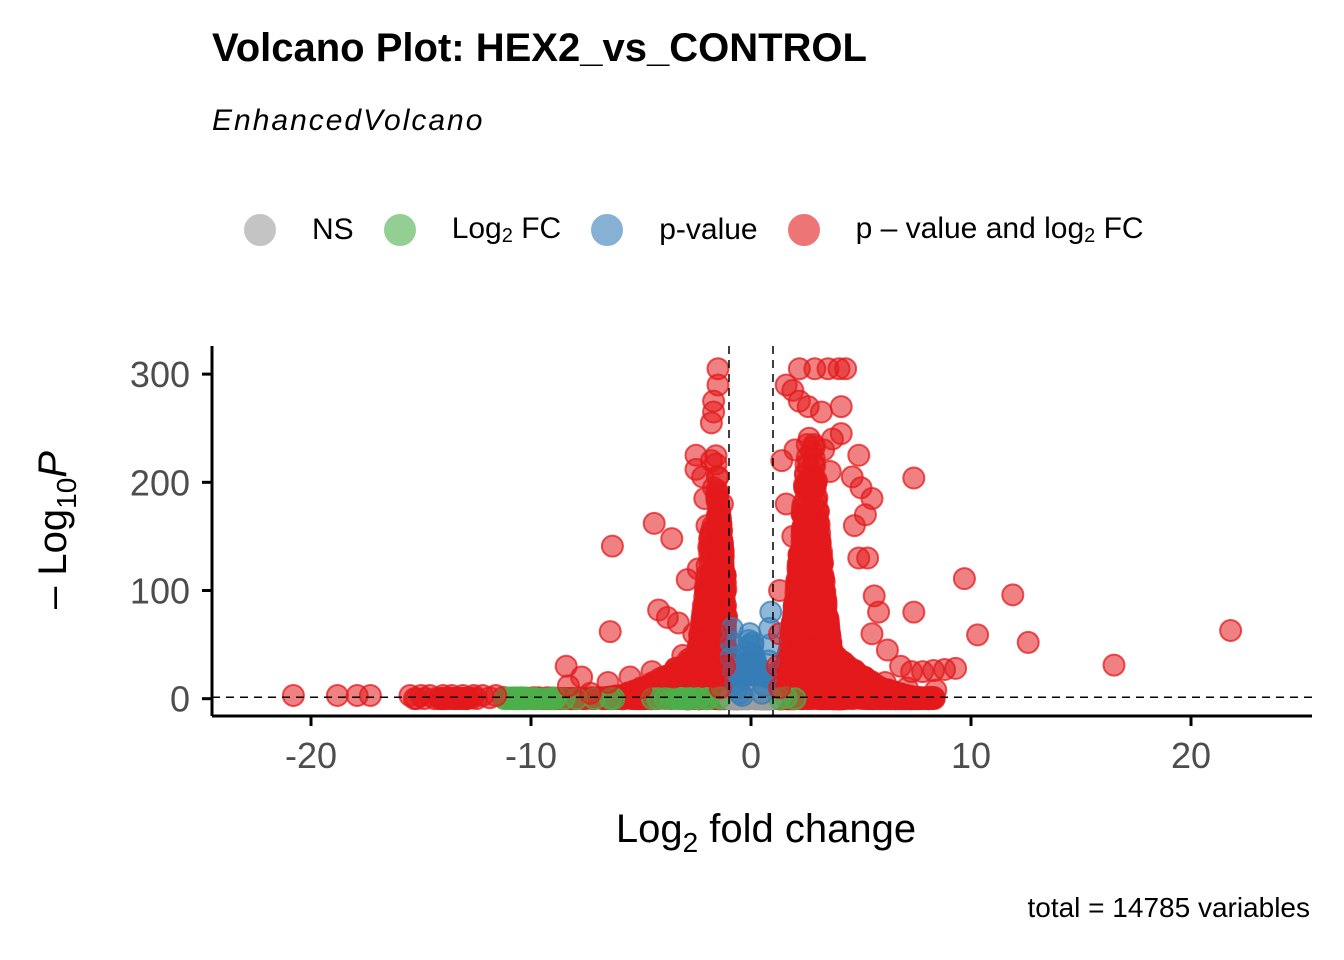  I want to click on legend-swatch-ns, so click(260, 230).